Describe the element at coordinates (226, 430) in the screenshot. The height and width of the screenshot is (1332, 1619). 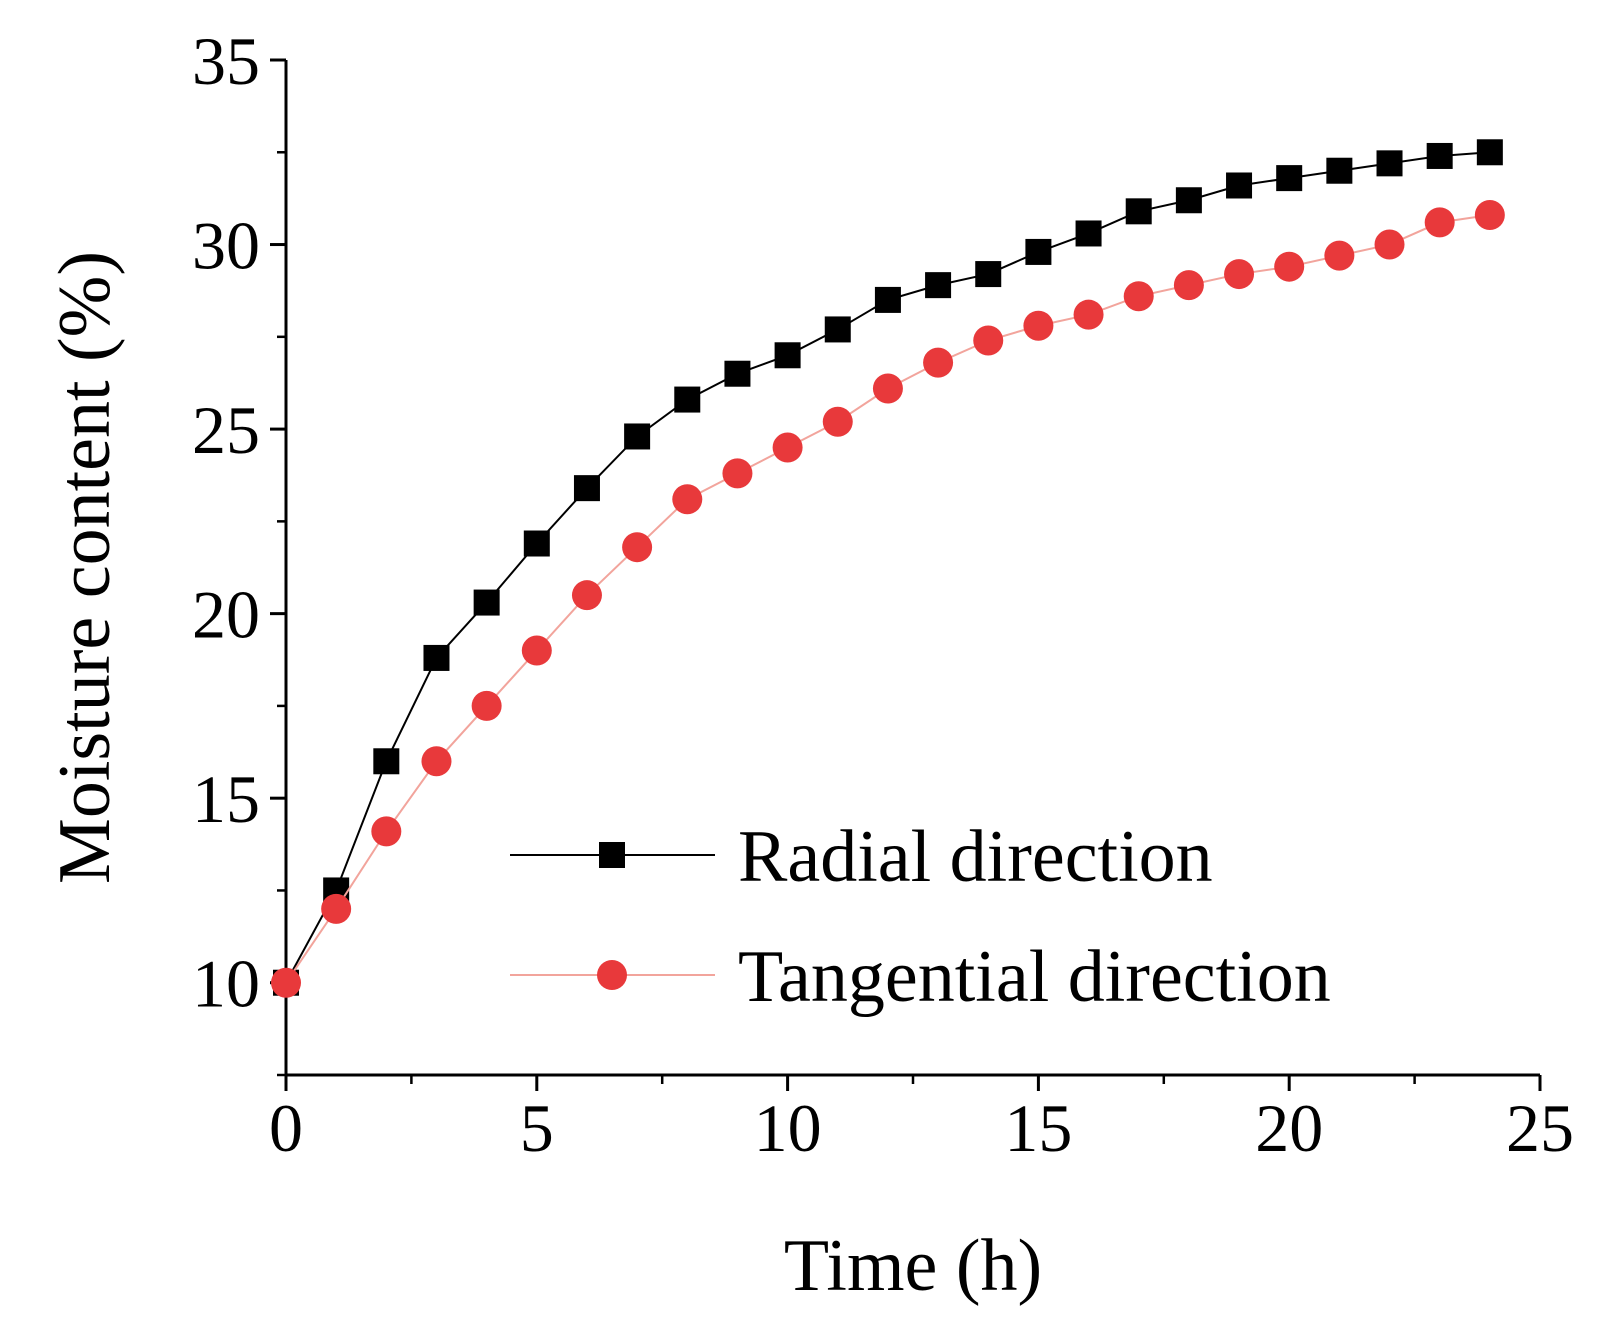
I see `y-tick-label: 25` at that location.